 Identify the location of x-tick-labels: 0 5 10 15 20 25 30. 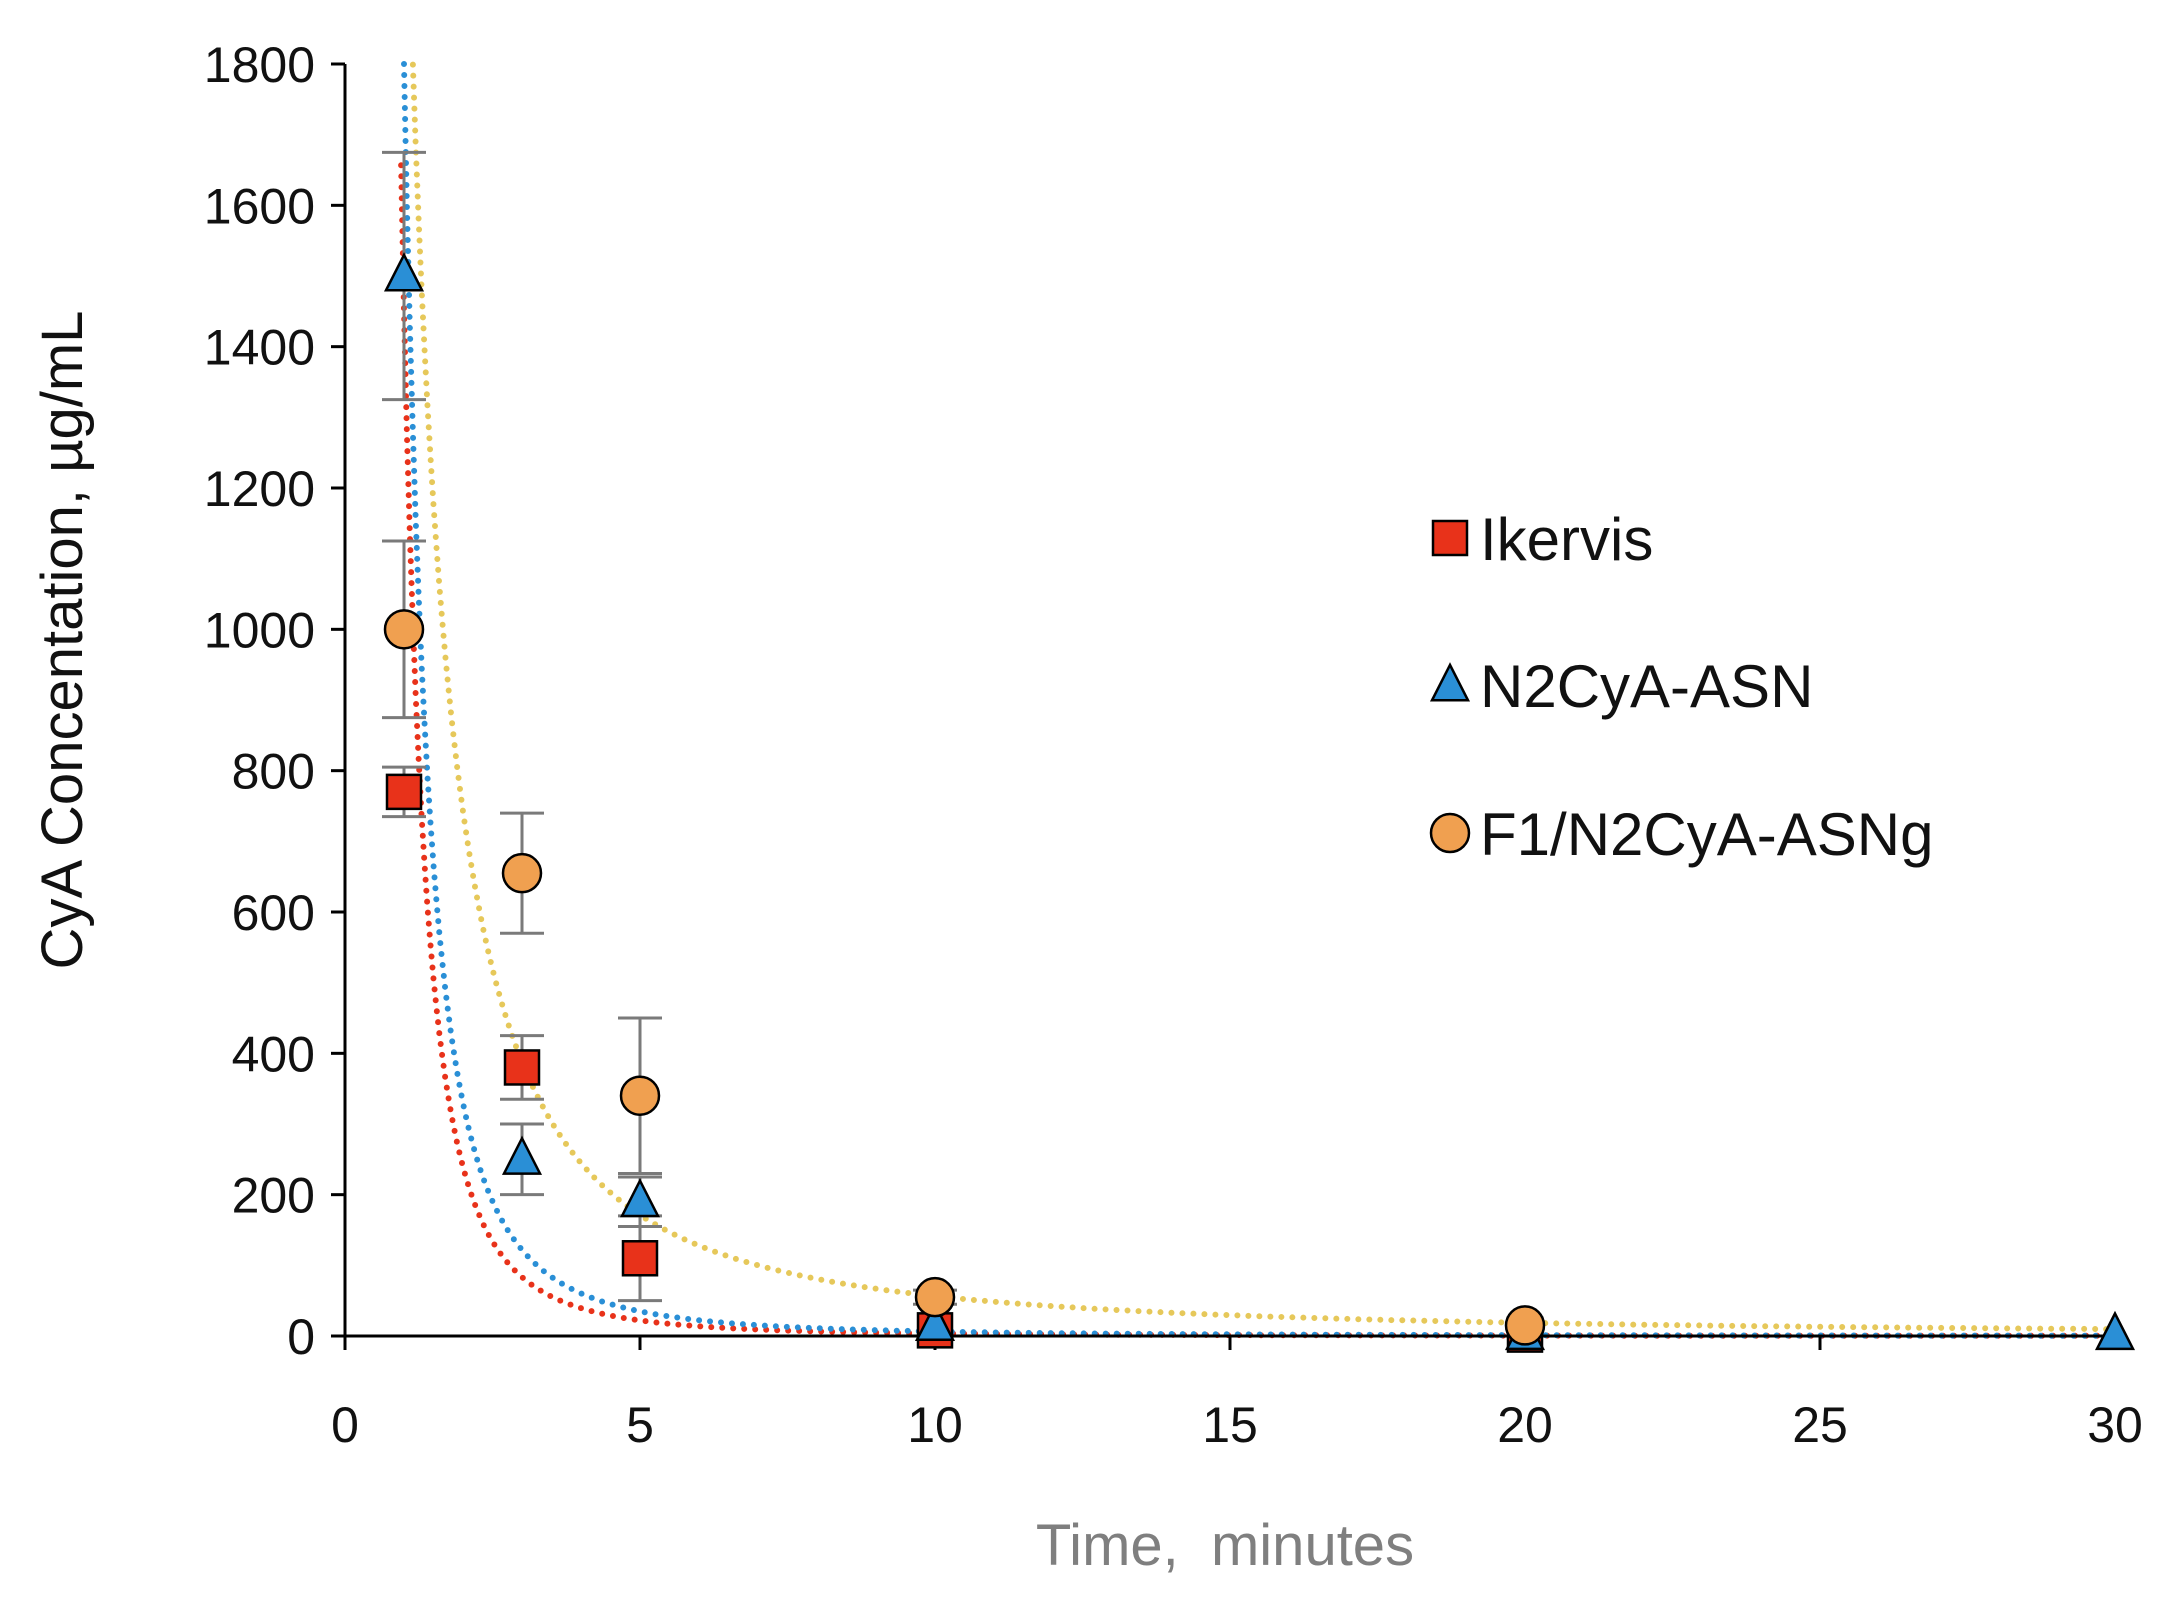
(1237, 1425).